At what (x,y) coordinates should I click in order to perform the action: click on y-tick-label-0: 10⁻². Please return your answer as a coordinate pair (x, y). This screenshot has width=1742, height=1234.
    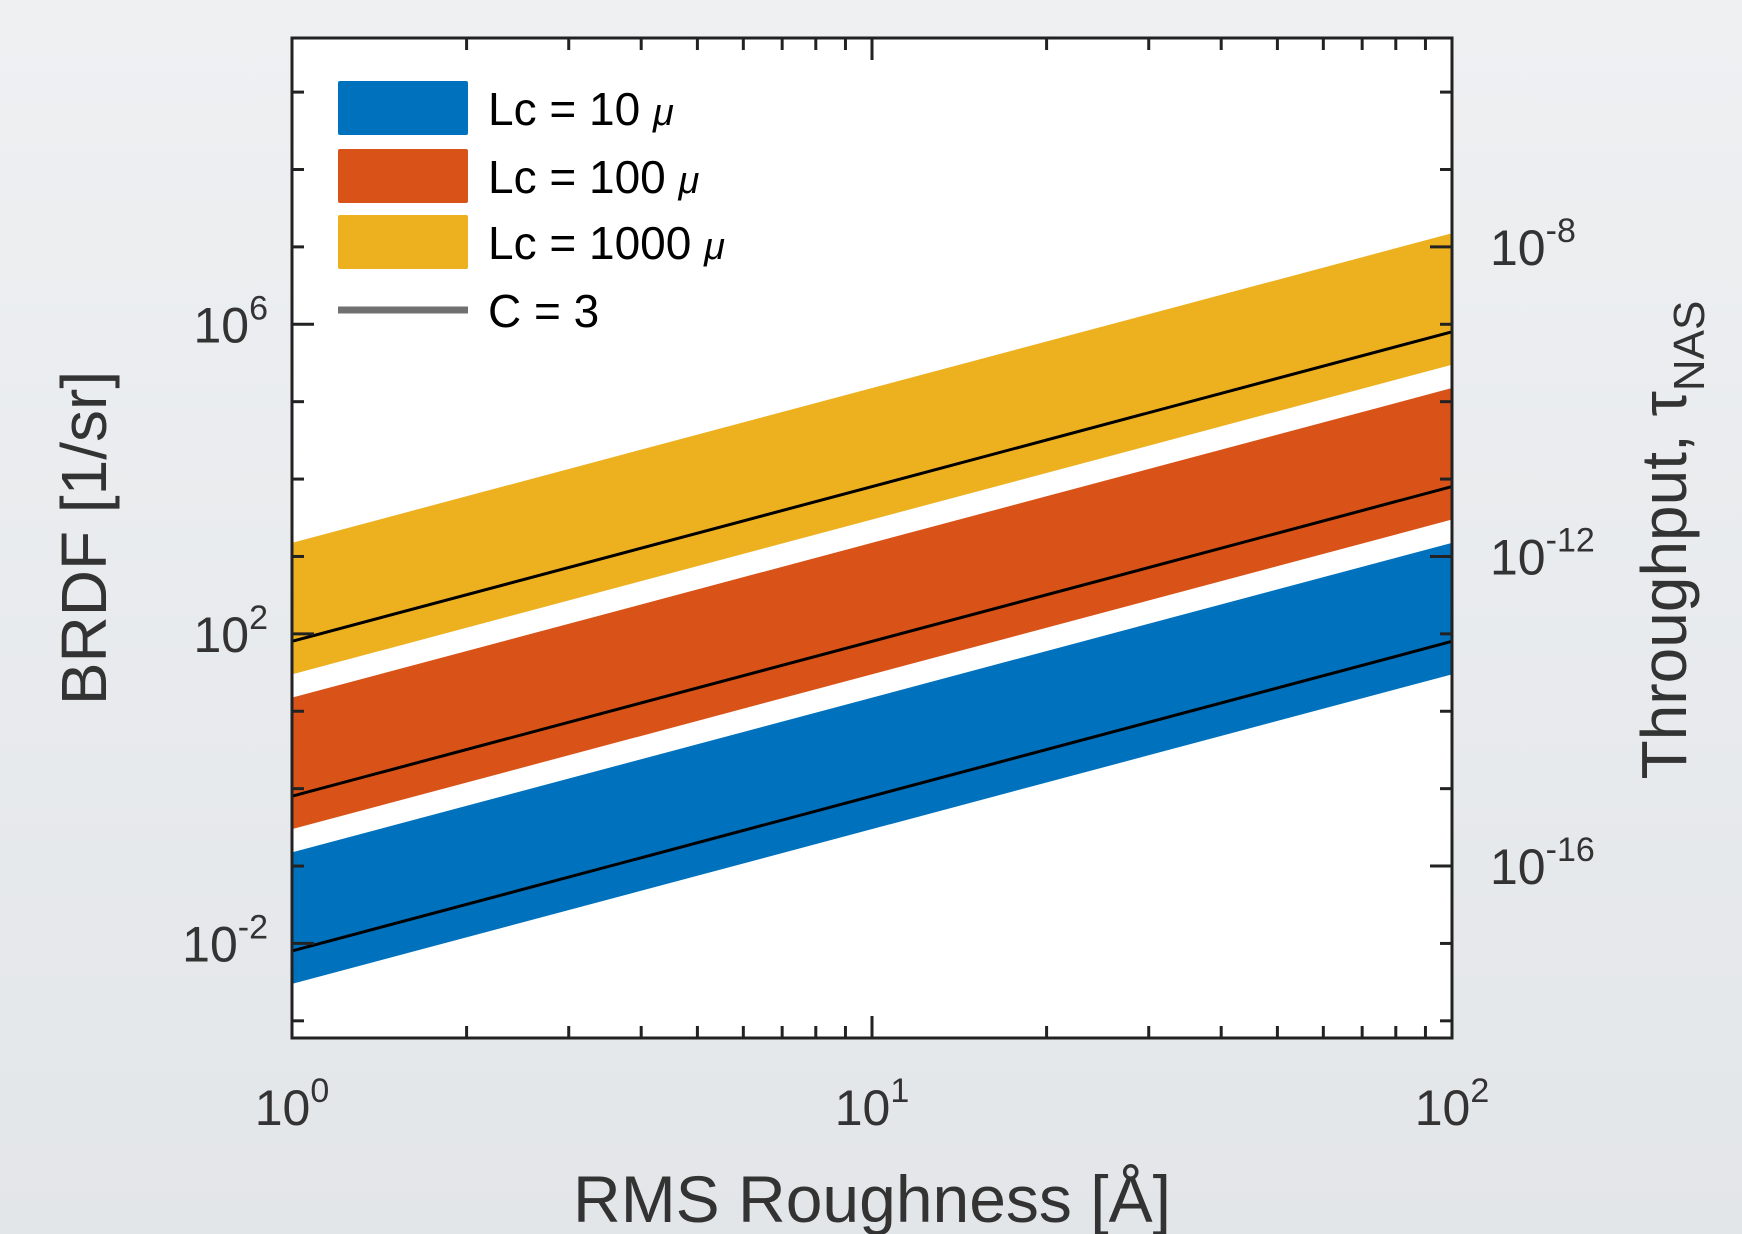
    Looking at the image, I should click on (225, 940).